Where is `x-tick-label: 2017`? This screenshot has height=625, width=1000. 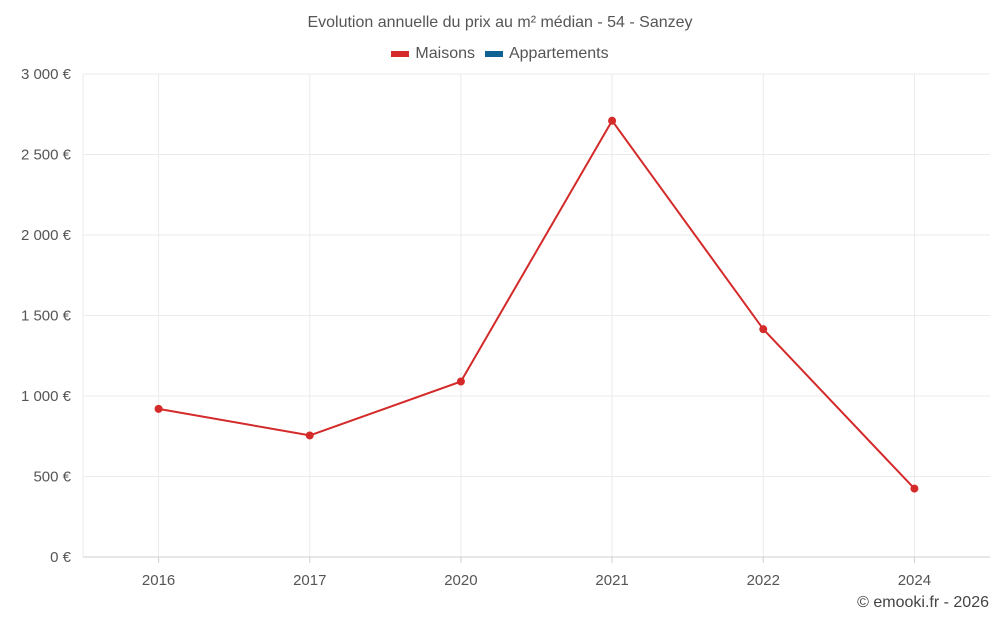 x-tick-label: 2017 is located at coordinates (309, 580).